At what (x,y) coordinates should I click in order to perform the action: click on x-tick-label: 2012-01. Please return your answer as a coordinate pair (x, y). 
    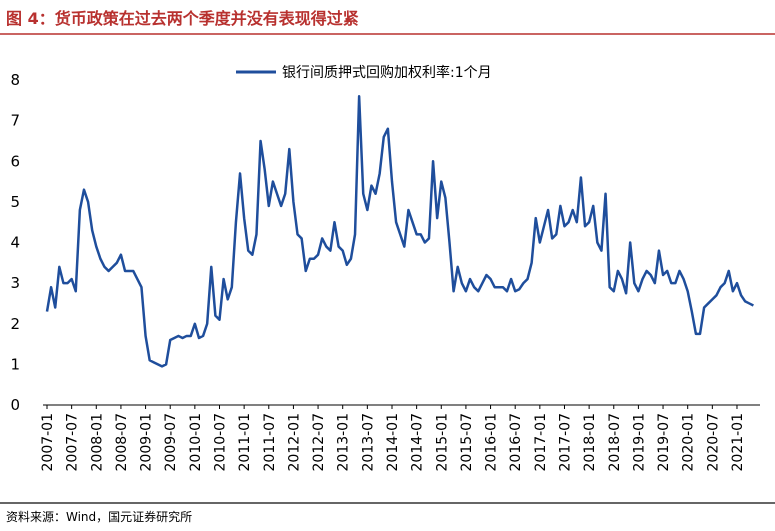
    Looking at the image, I should click on (294, 442).